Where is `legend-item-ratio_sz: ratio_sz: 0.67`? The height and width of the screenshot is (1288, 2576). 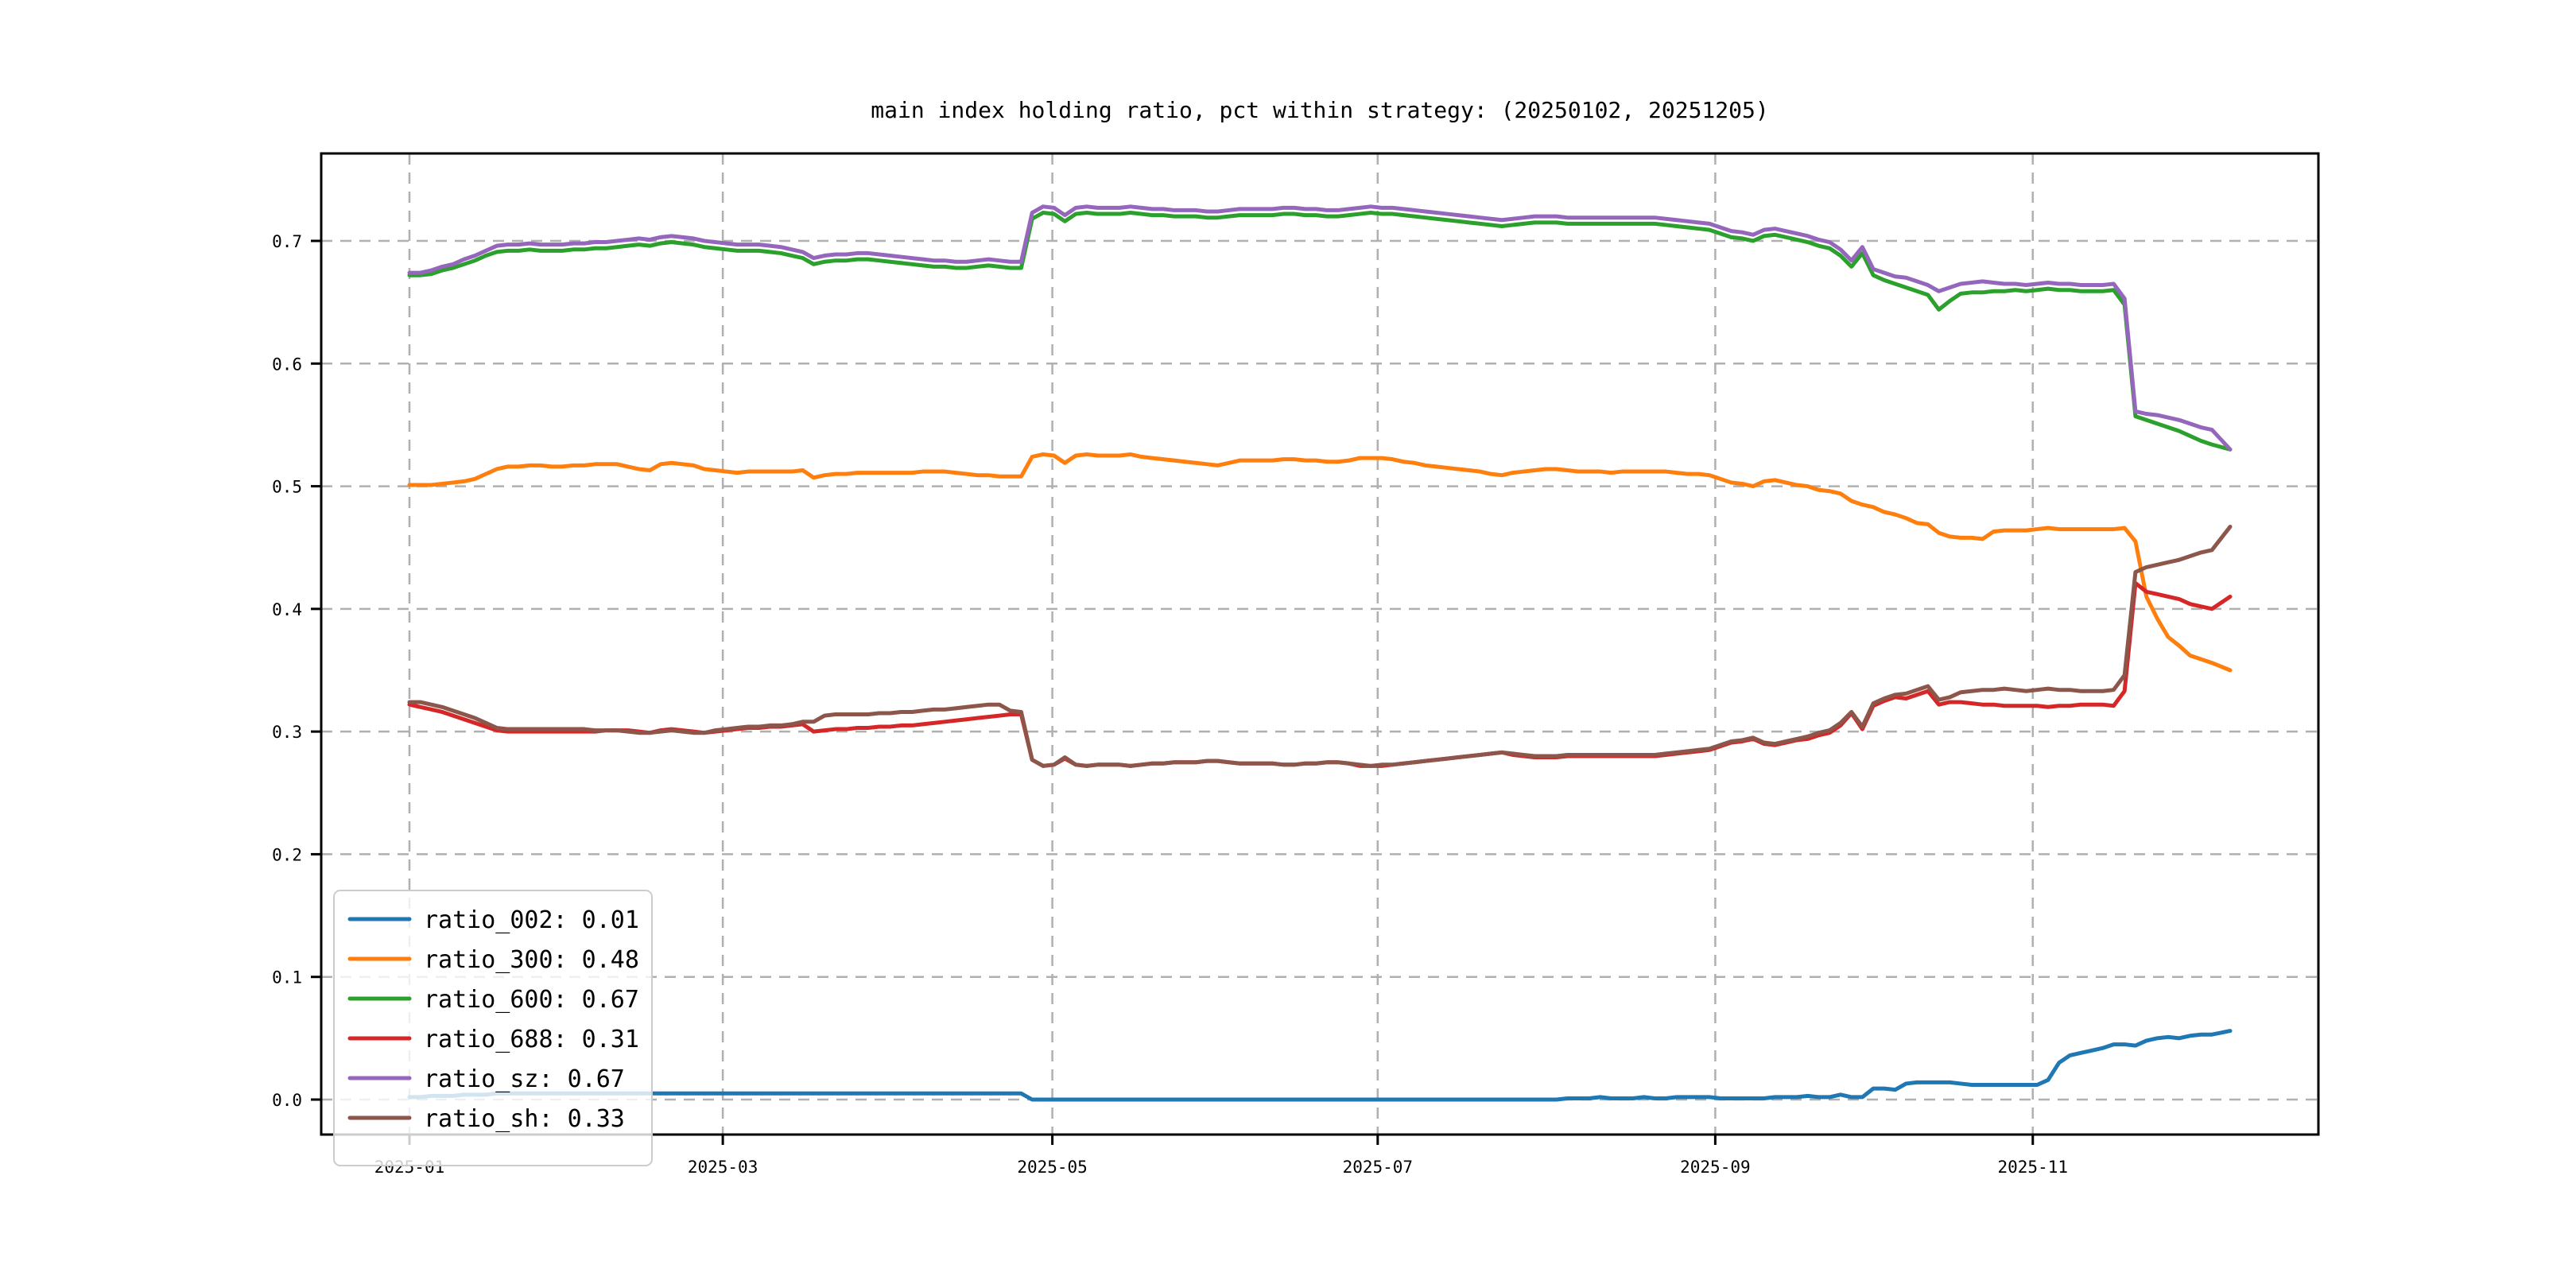
legend-item-ratio_sz: ratio_sz: 0.67 is located at coordinates (486, 1079).